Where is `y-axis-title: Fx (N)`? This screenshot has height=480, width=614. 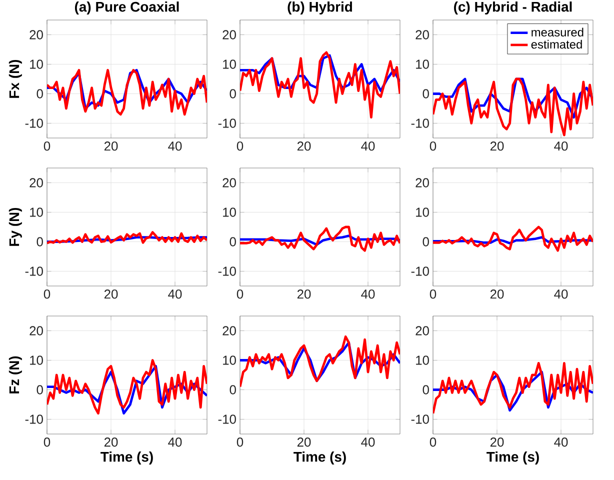
y-axis-title: Fx (N) is located at coordinates (15, 79).